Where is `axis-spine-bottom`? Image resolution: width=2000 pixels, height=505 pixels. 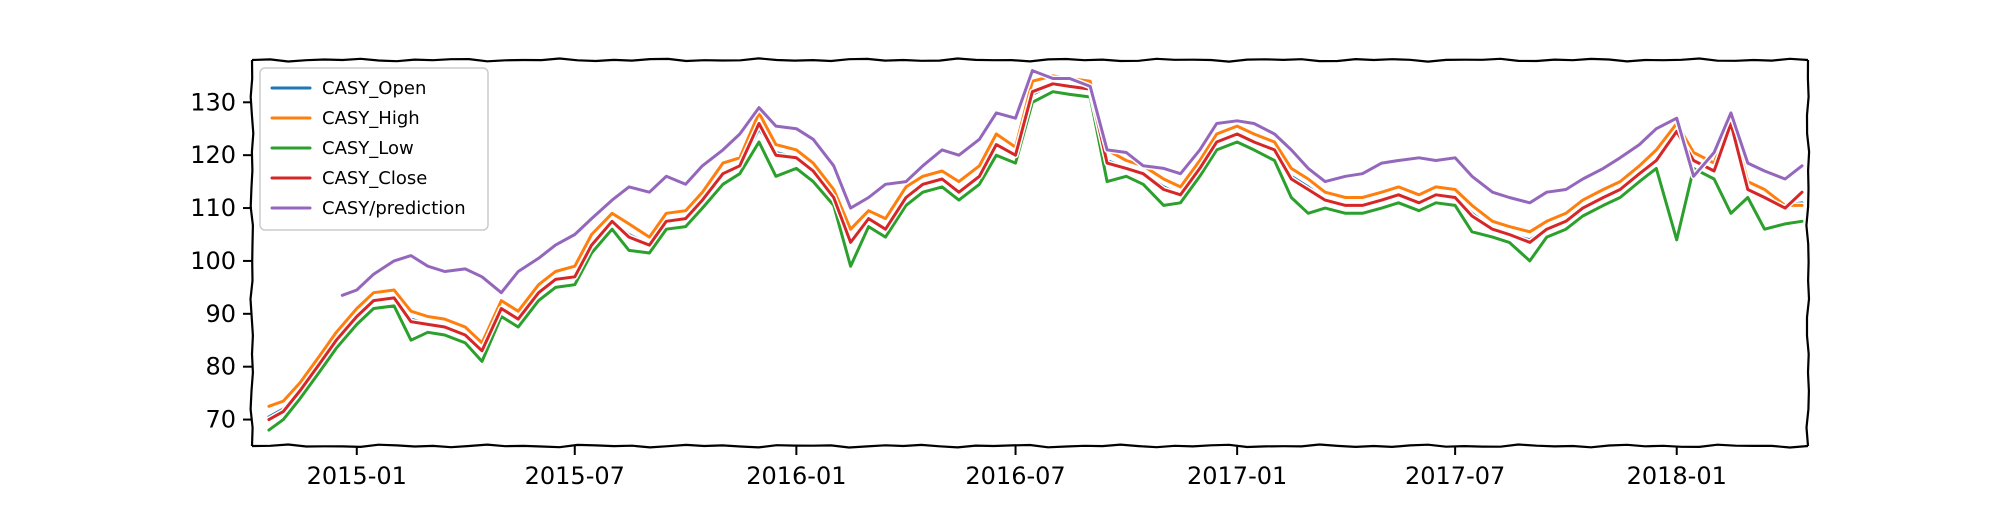
axis-spine-bottom is located at coordinates (1030, 446).